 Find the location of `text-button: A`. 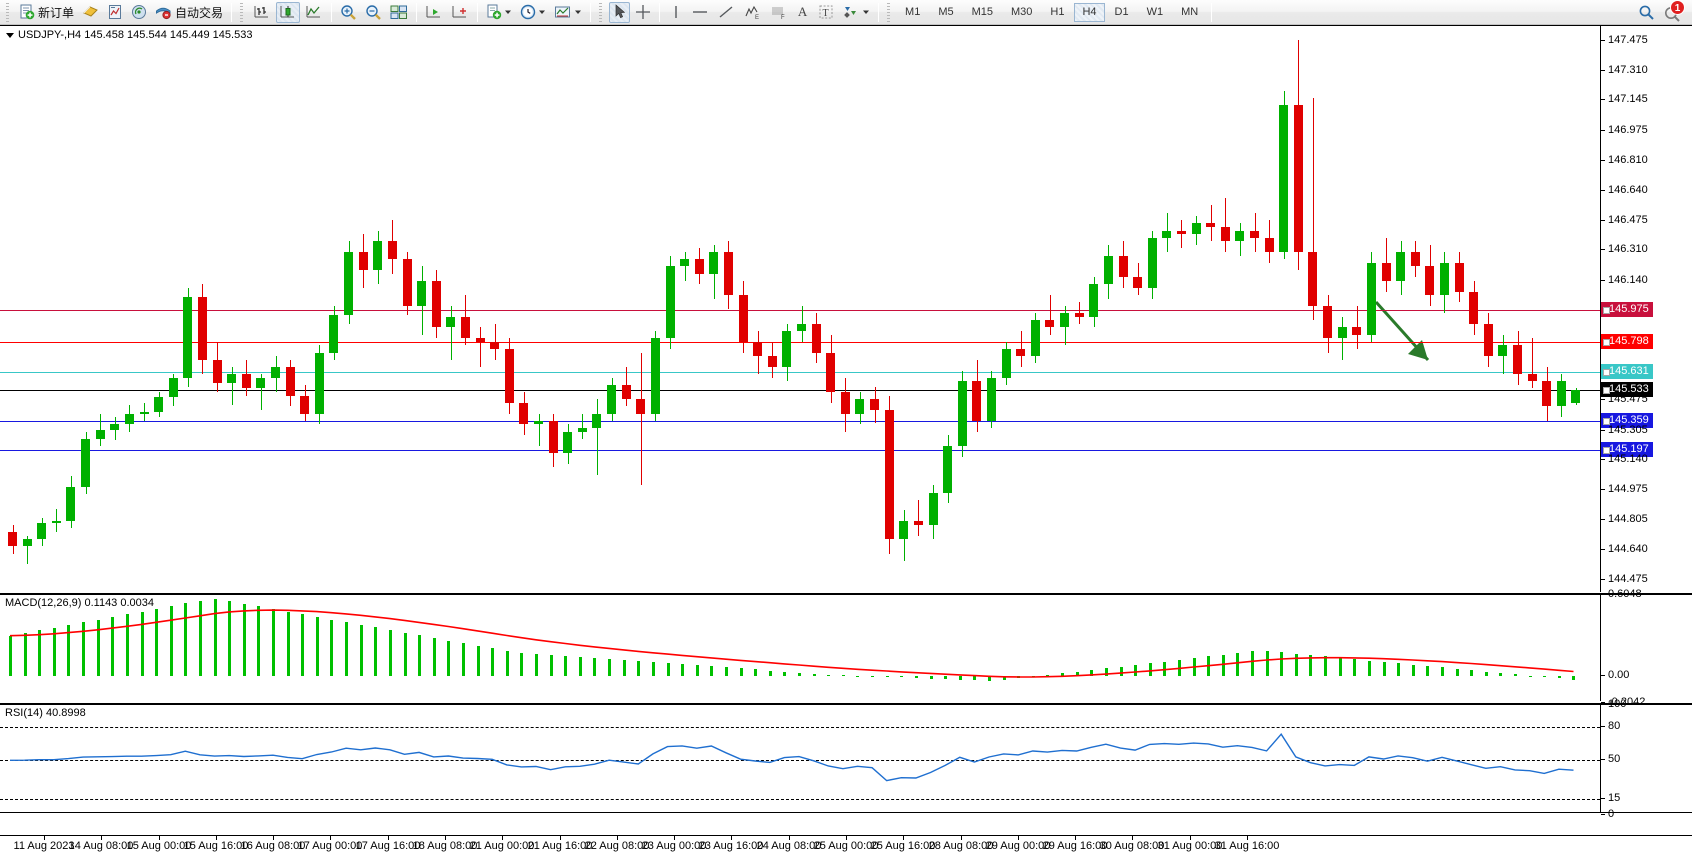

text-button: A is located at coordinates (802, 12).